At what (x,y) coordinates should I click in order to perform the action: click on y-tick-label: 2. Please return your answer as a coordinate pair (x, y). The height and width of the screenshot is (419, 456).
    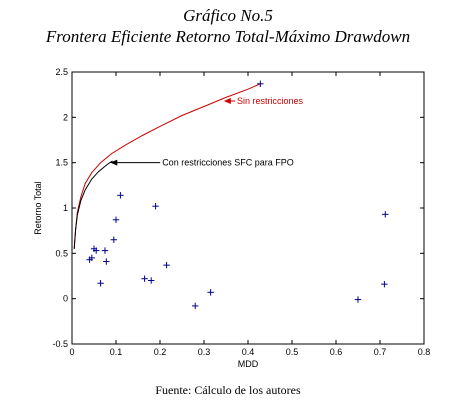
    Looking at the image, I should click on (65, 117).